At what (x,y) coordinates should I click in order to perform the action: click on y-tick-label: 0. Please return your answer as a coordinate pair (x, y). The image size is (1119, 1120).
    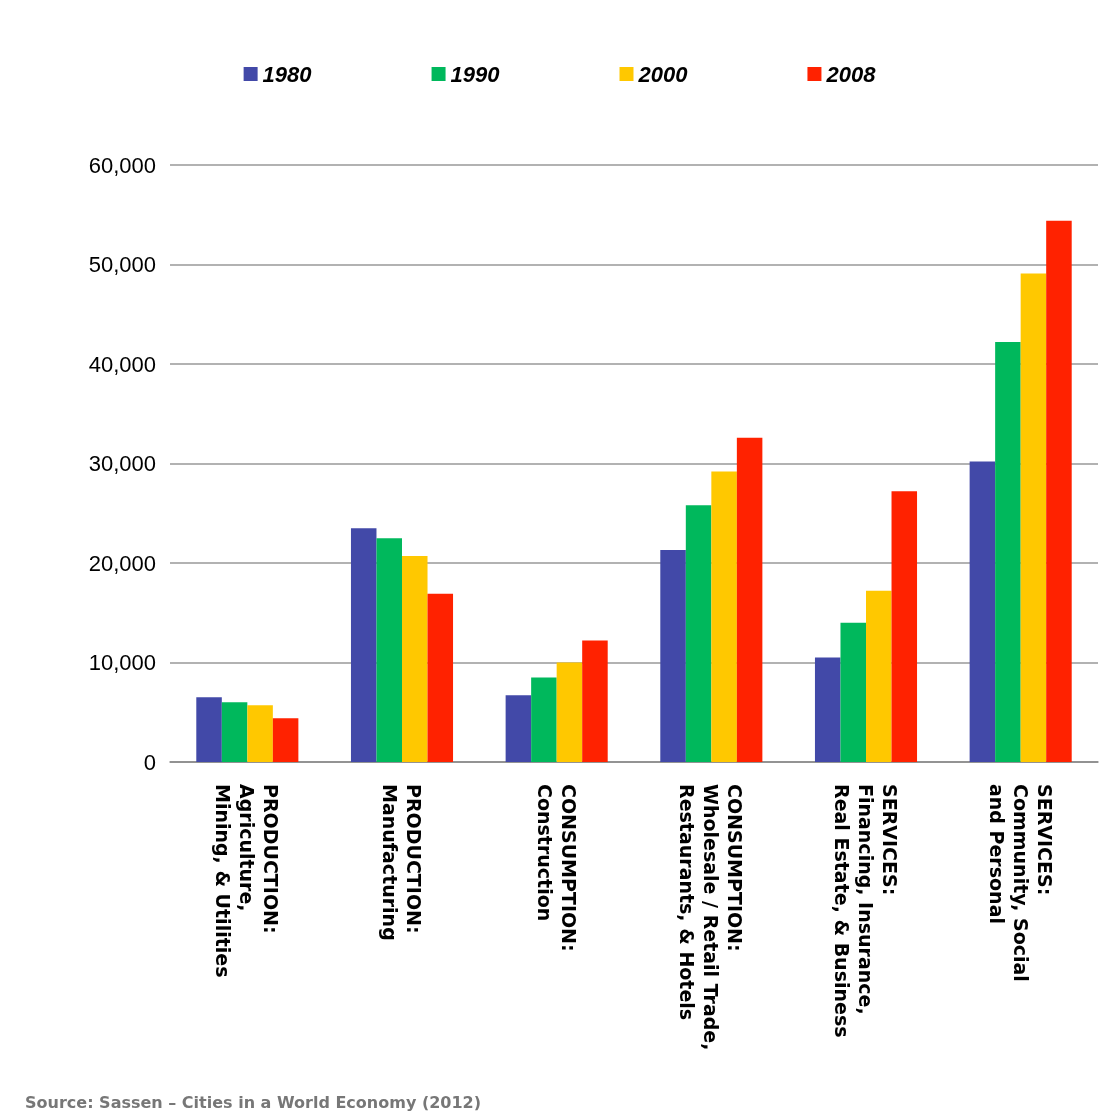
    Looking at the image, I should click on (149, 762).